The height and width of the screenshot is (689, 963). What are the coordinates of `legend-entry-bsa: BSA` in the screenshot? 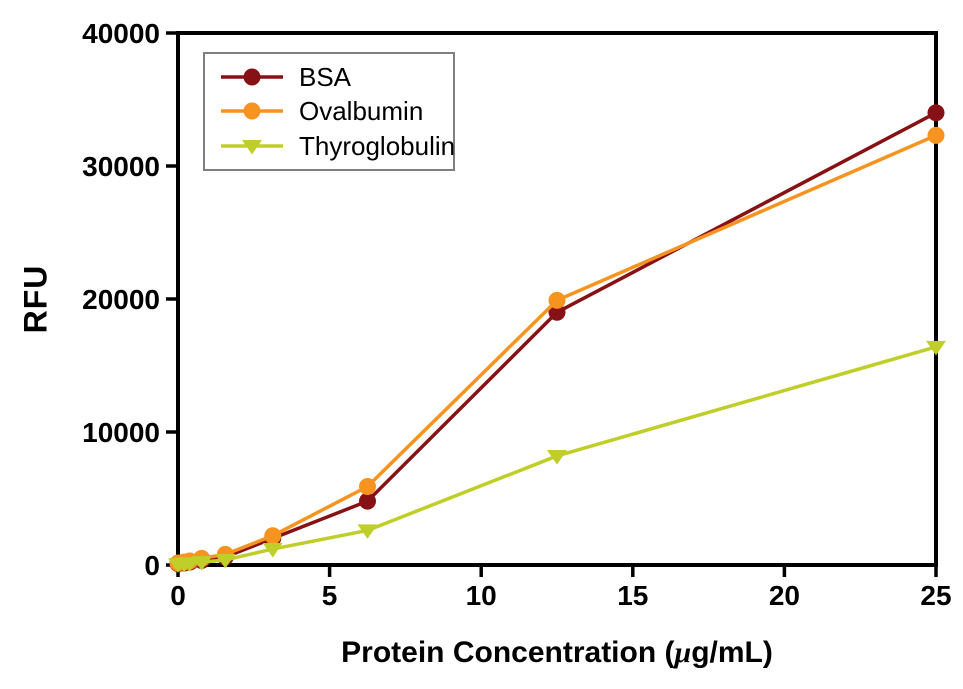 It's located at (336, 77).